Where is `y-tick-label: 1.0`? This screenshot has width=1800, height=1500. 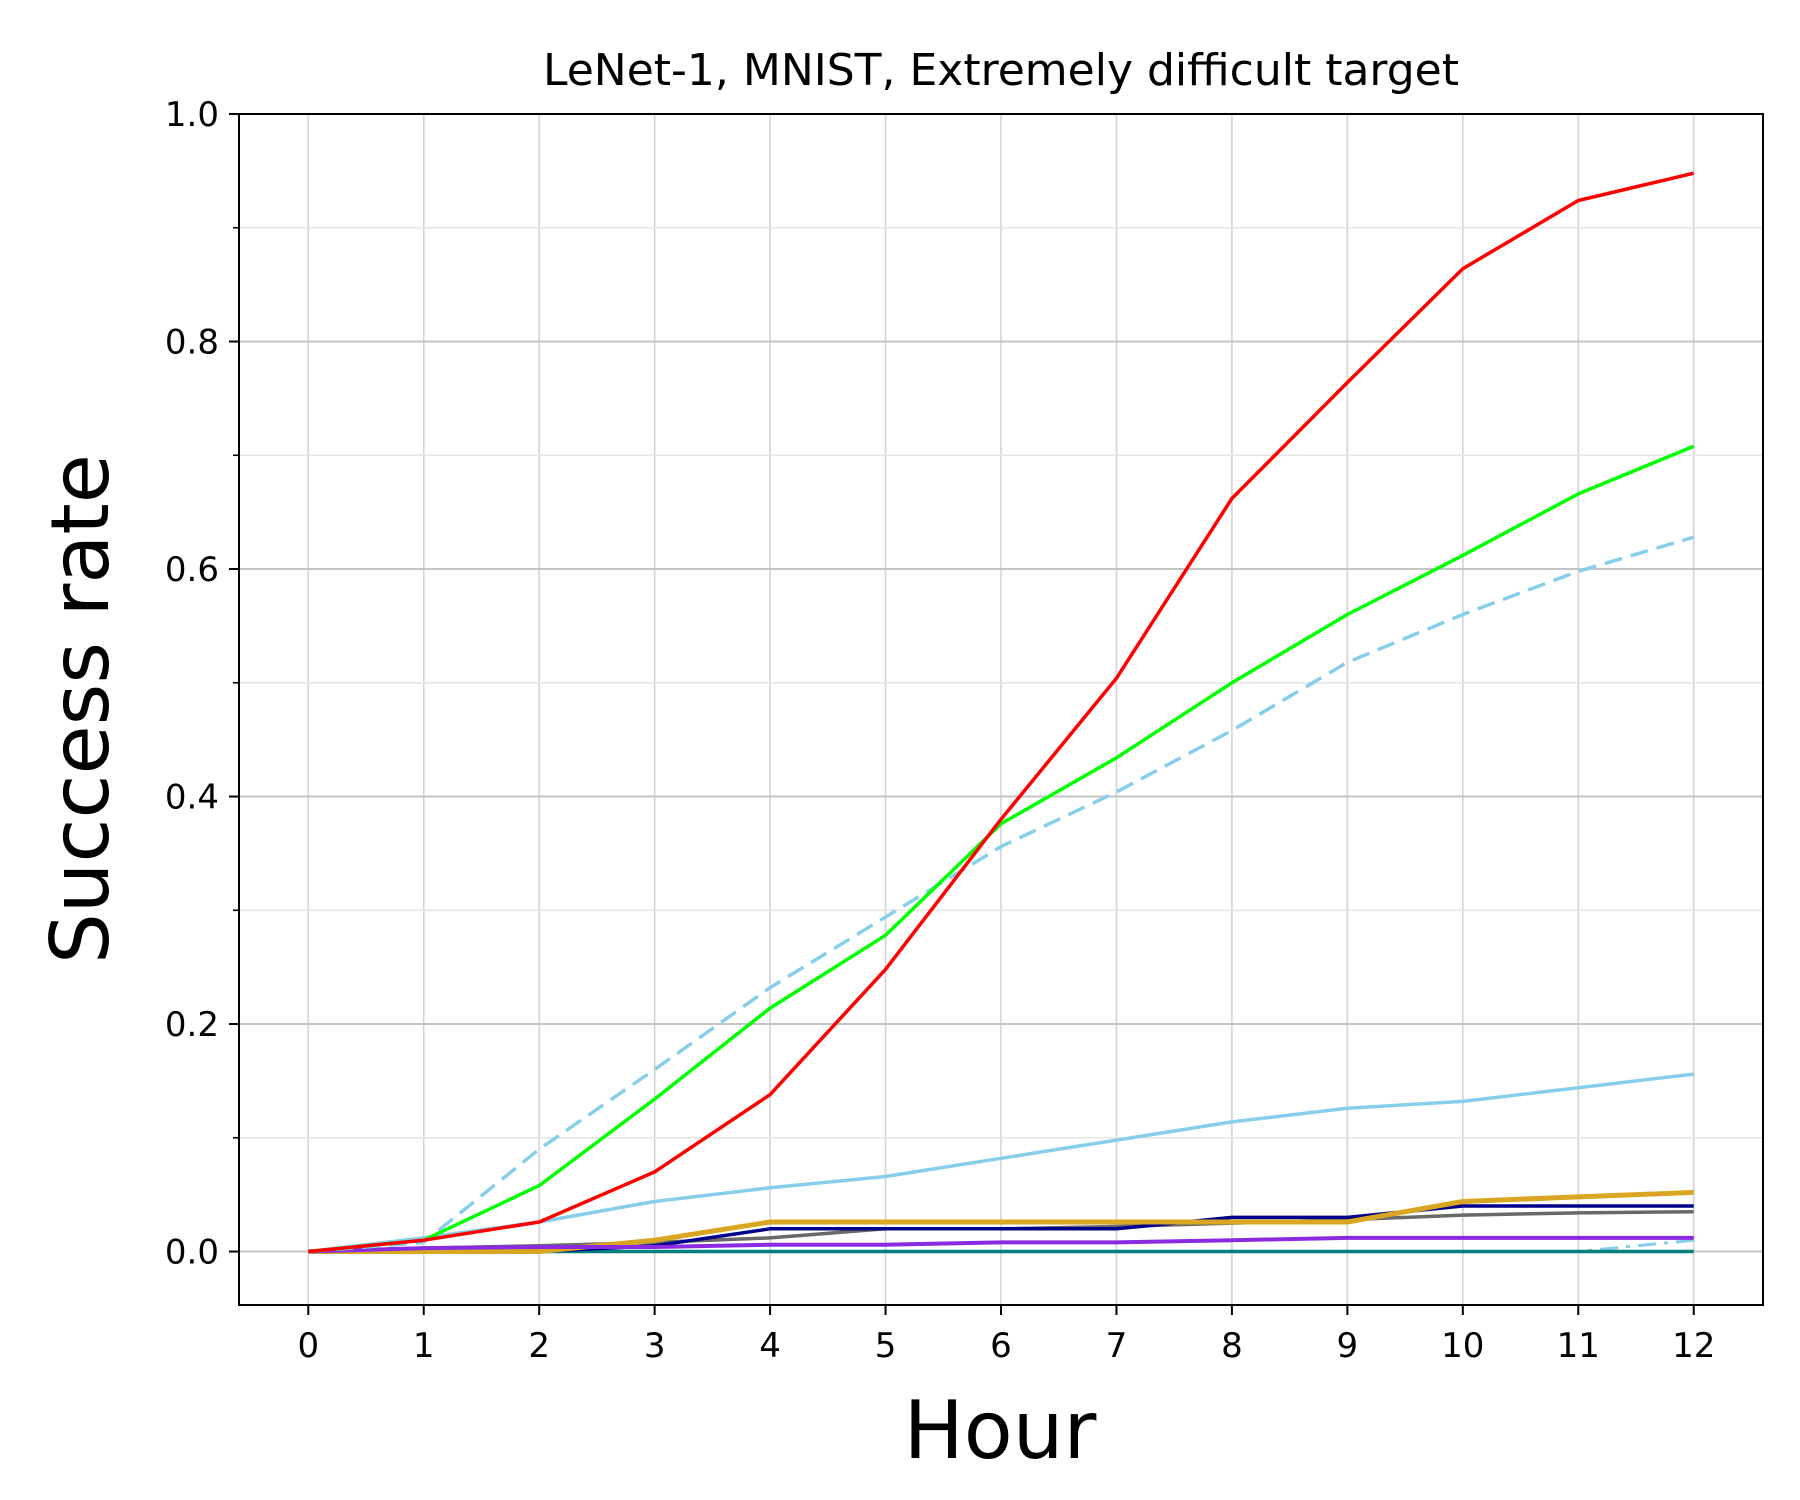 y-tick-label: 1.0 is located at coordinates (192, 115).